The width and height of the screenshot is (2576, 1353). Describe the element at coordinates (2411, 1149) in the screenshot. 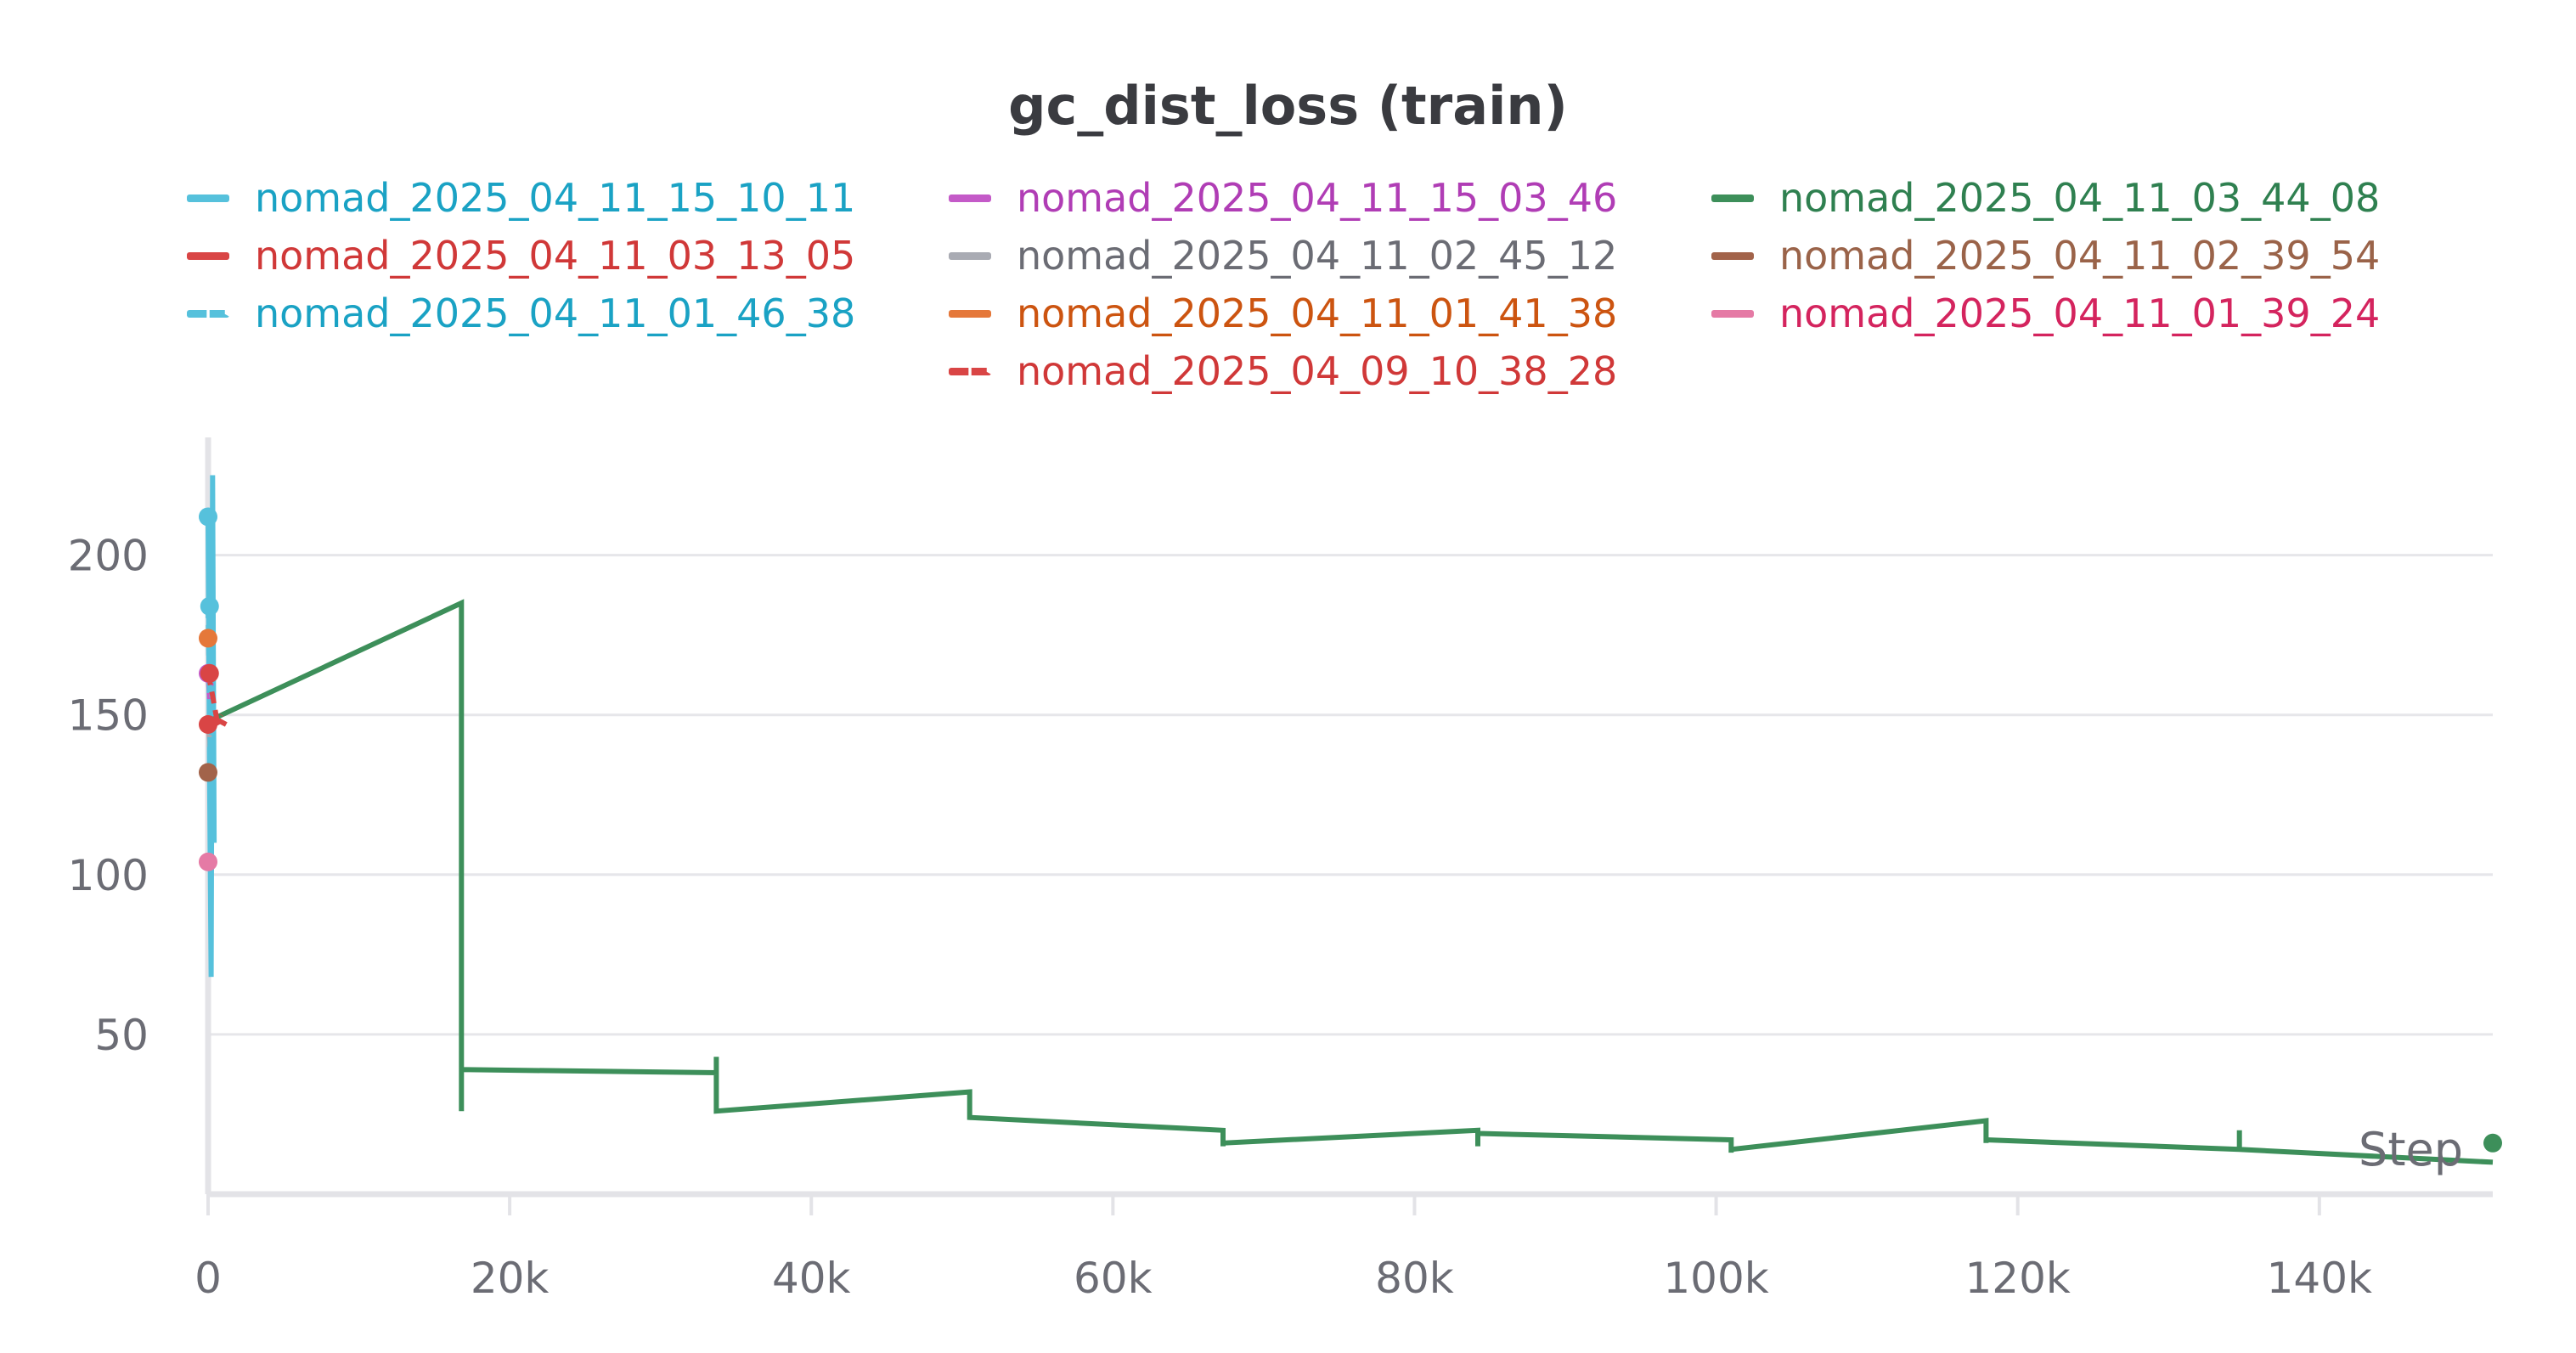

I see `x-axis-label: Step` at that location.